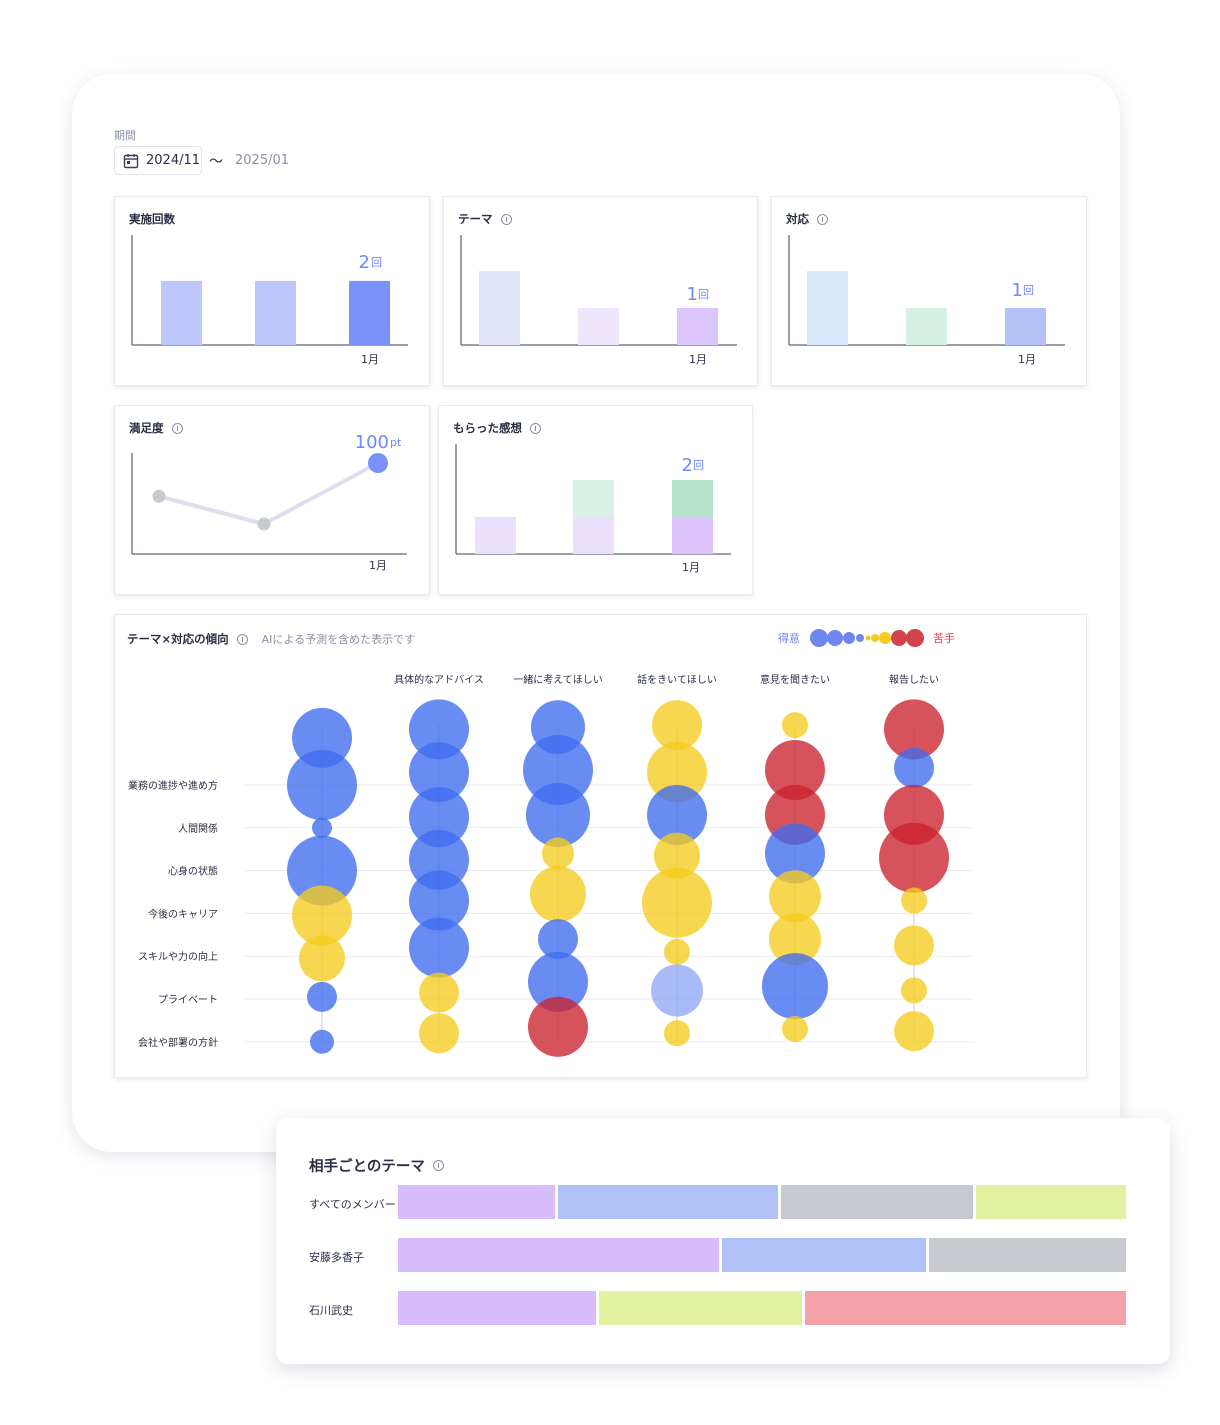 This screenshot has width=1220, height=1425. I want to click on column-label: 報告したい, so click(914, 679).